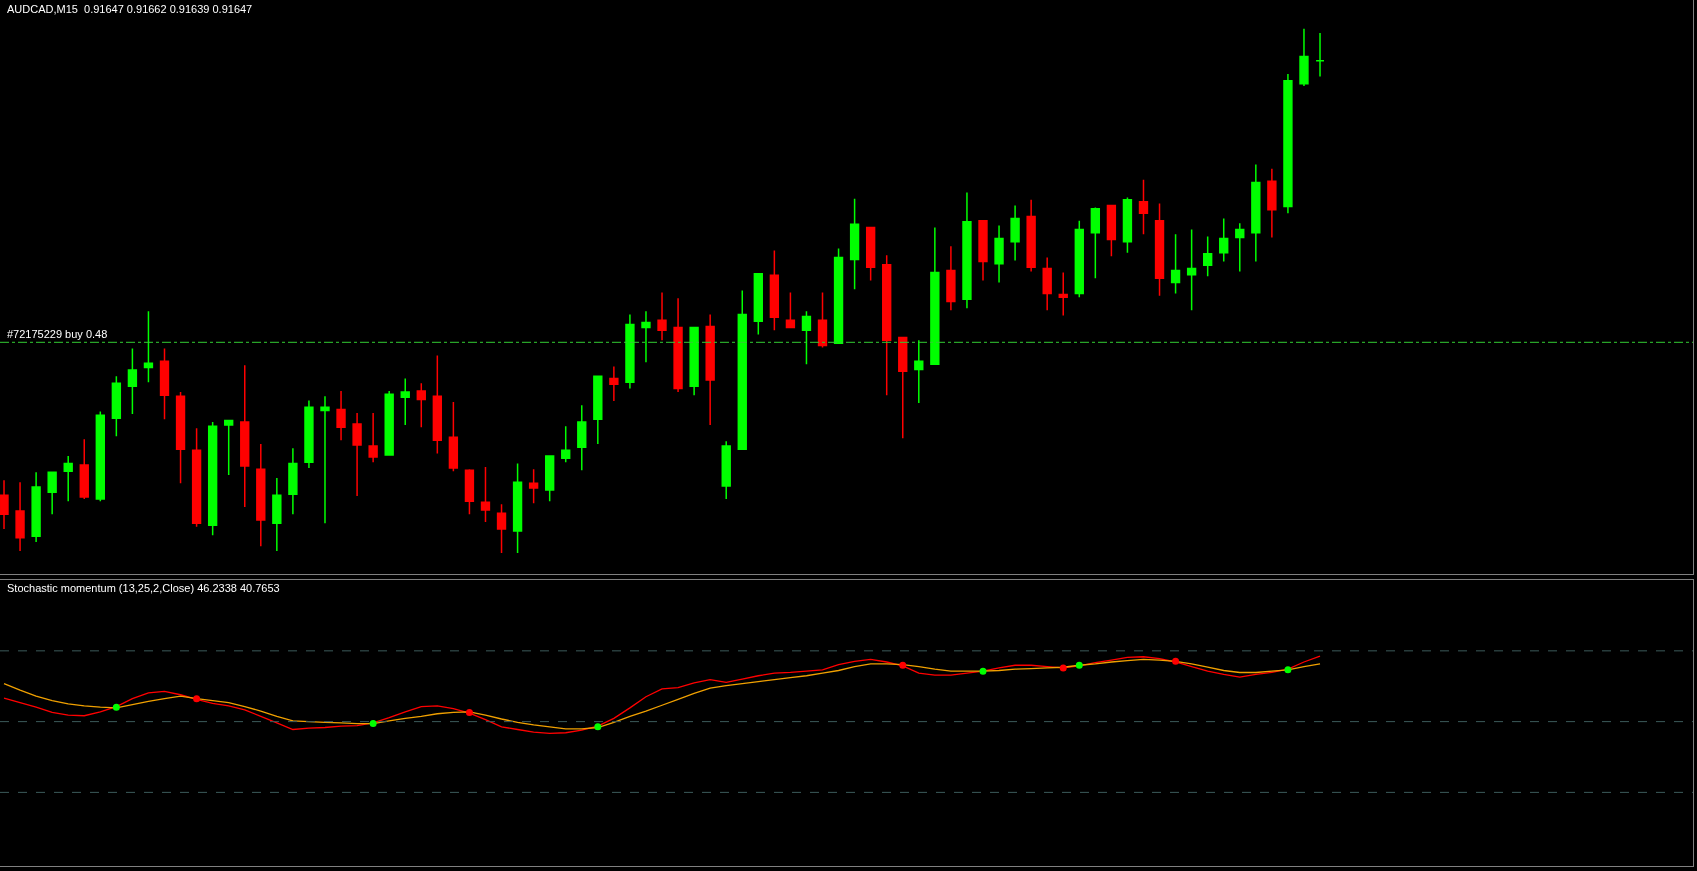  What do you see at coordinates (57, 334) in the screenshot?
I see `ref-line-label: #72175229 buy 0.48` at bounding box center [57, 334].